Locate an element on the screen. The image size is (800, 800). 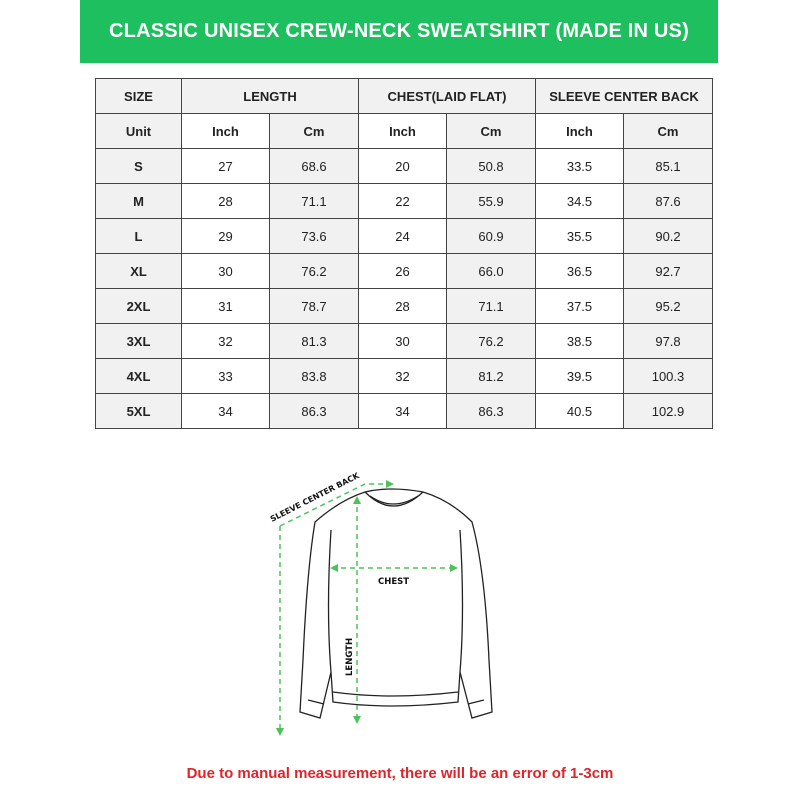
measurement-cell: 22 is located at coordinates (402, 201).